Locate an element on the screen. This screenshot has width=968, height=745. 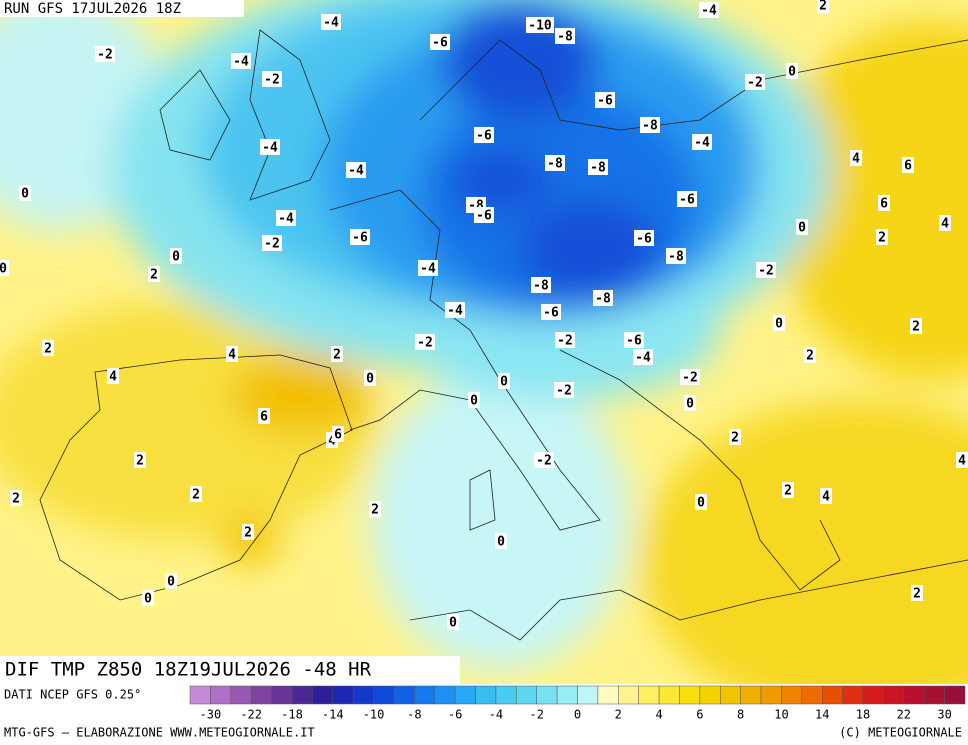
colorbar-tick-label: 30 is located at coordinates (944, 715).